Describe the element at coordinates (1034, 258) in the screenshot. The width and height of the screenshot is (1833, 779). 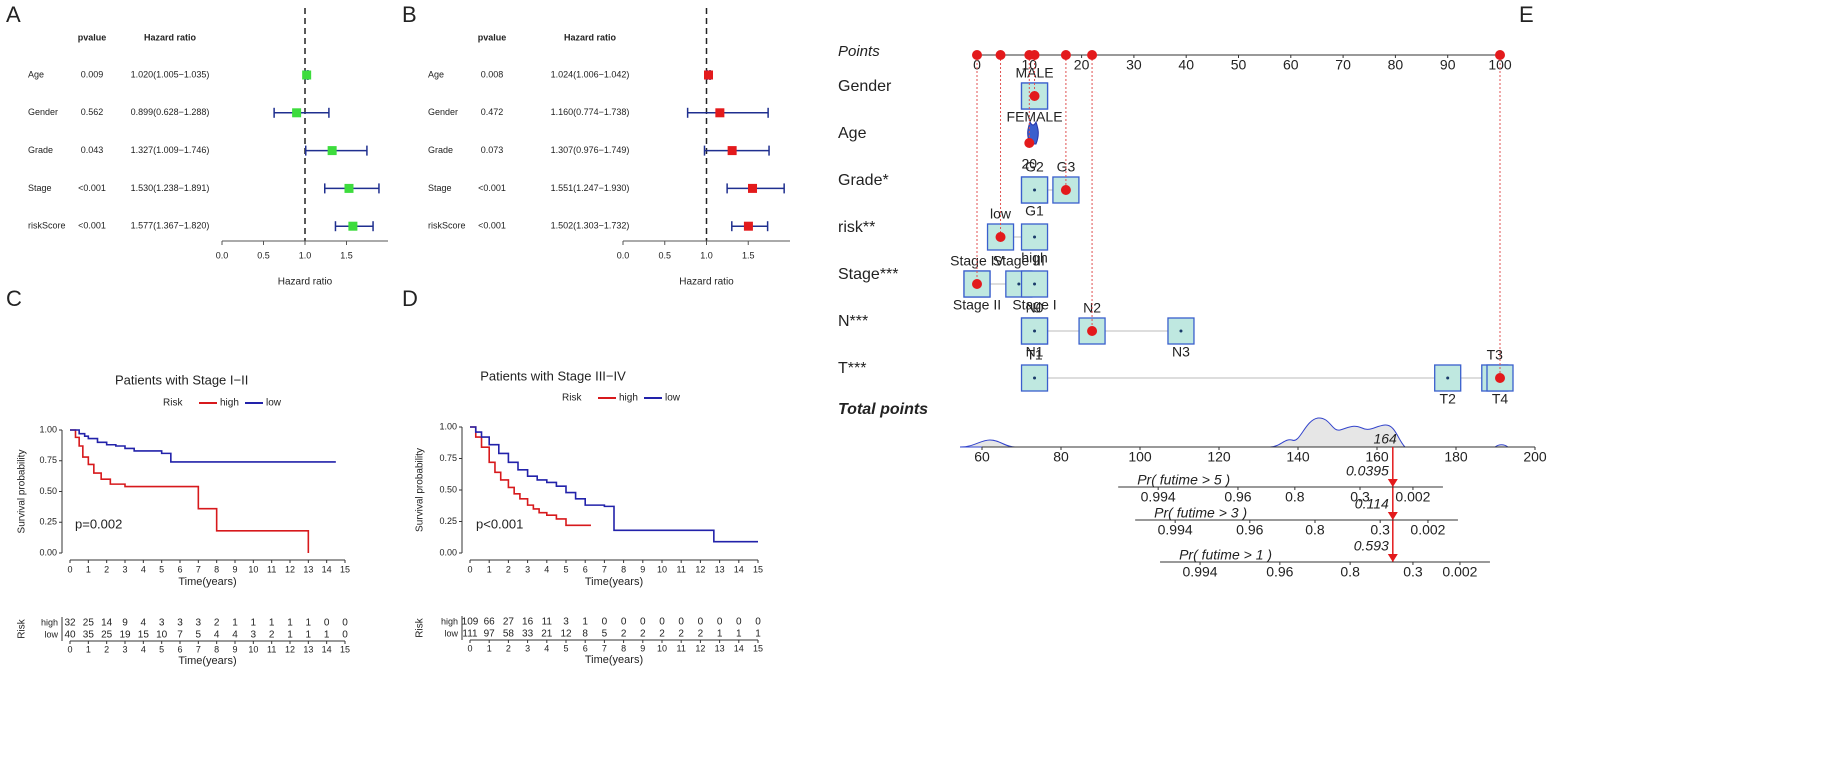
I see `level-label: high` at that location.